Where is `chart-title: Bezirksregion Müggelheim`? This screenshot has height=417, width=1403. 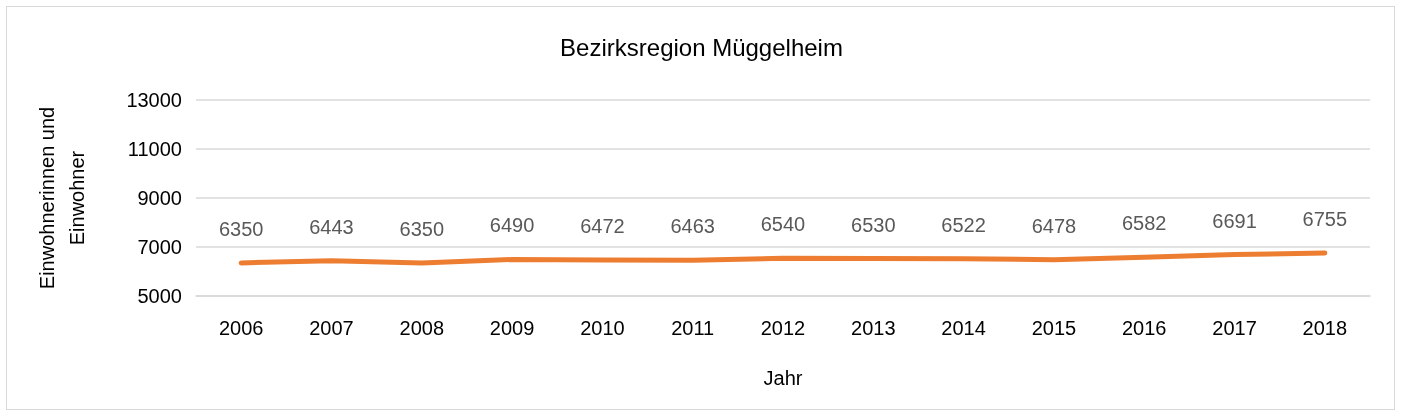
chart-title: Bezirksregion Müggelheim is located at coordinates (701, 47).